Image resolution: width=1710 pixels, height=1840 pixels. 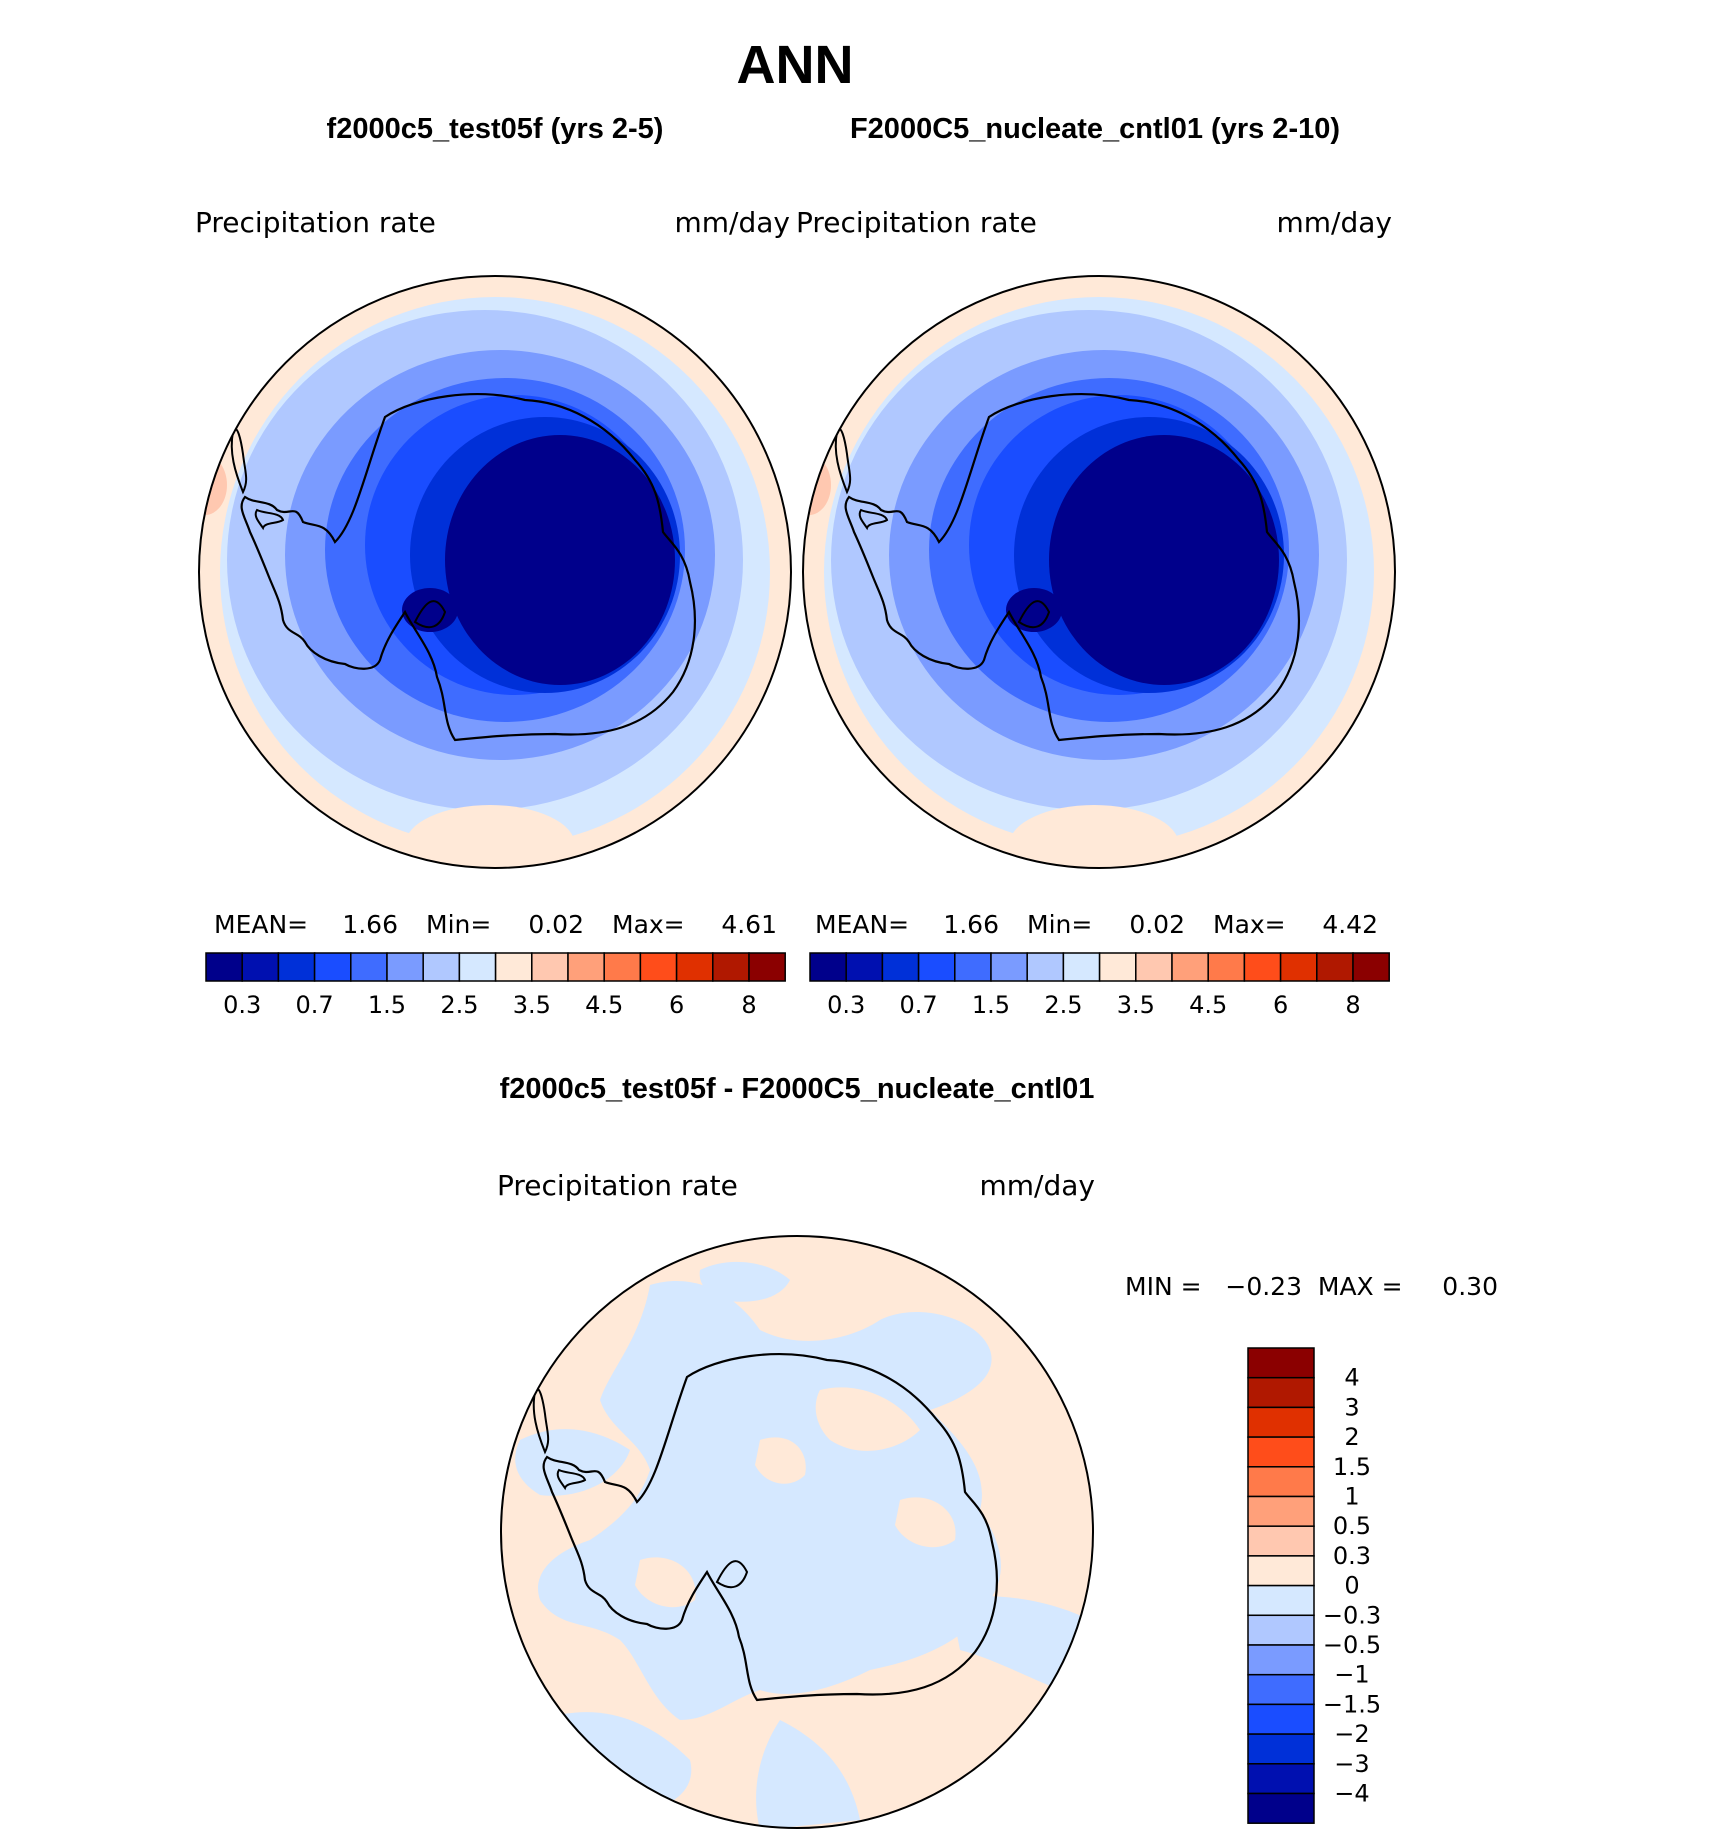 I want to click on map-left-colorbar, so click(x=495, y=967).